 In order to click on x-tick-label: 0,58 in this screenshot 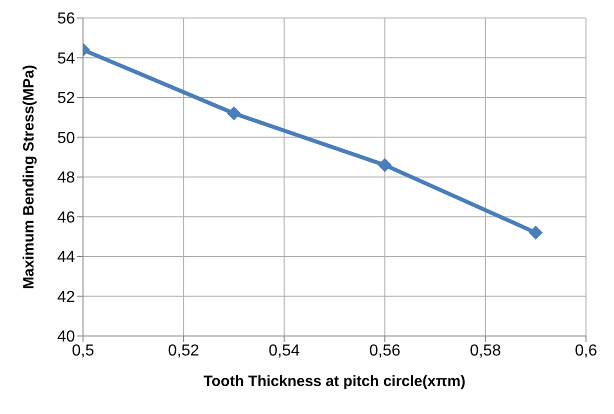, I will do `click(486, 351)`.